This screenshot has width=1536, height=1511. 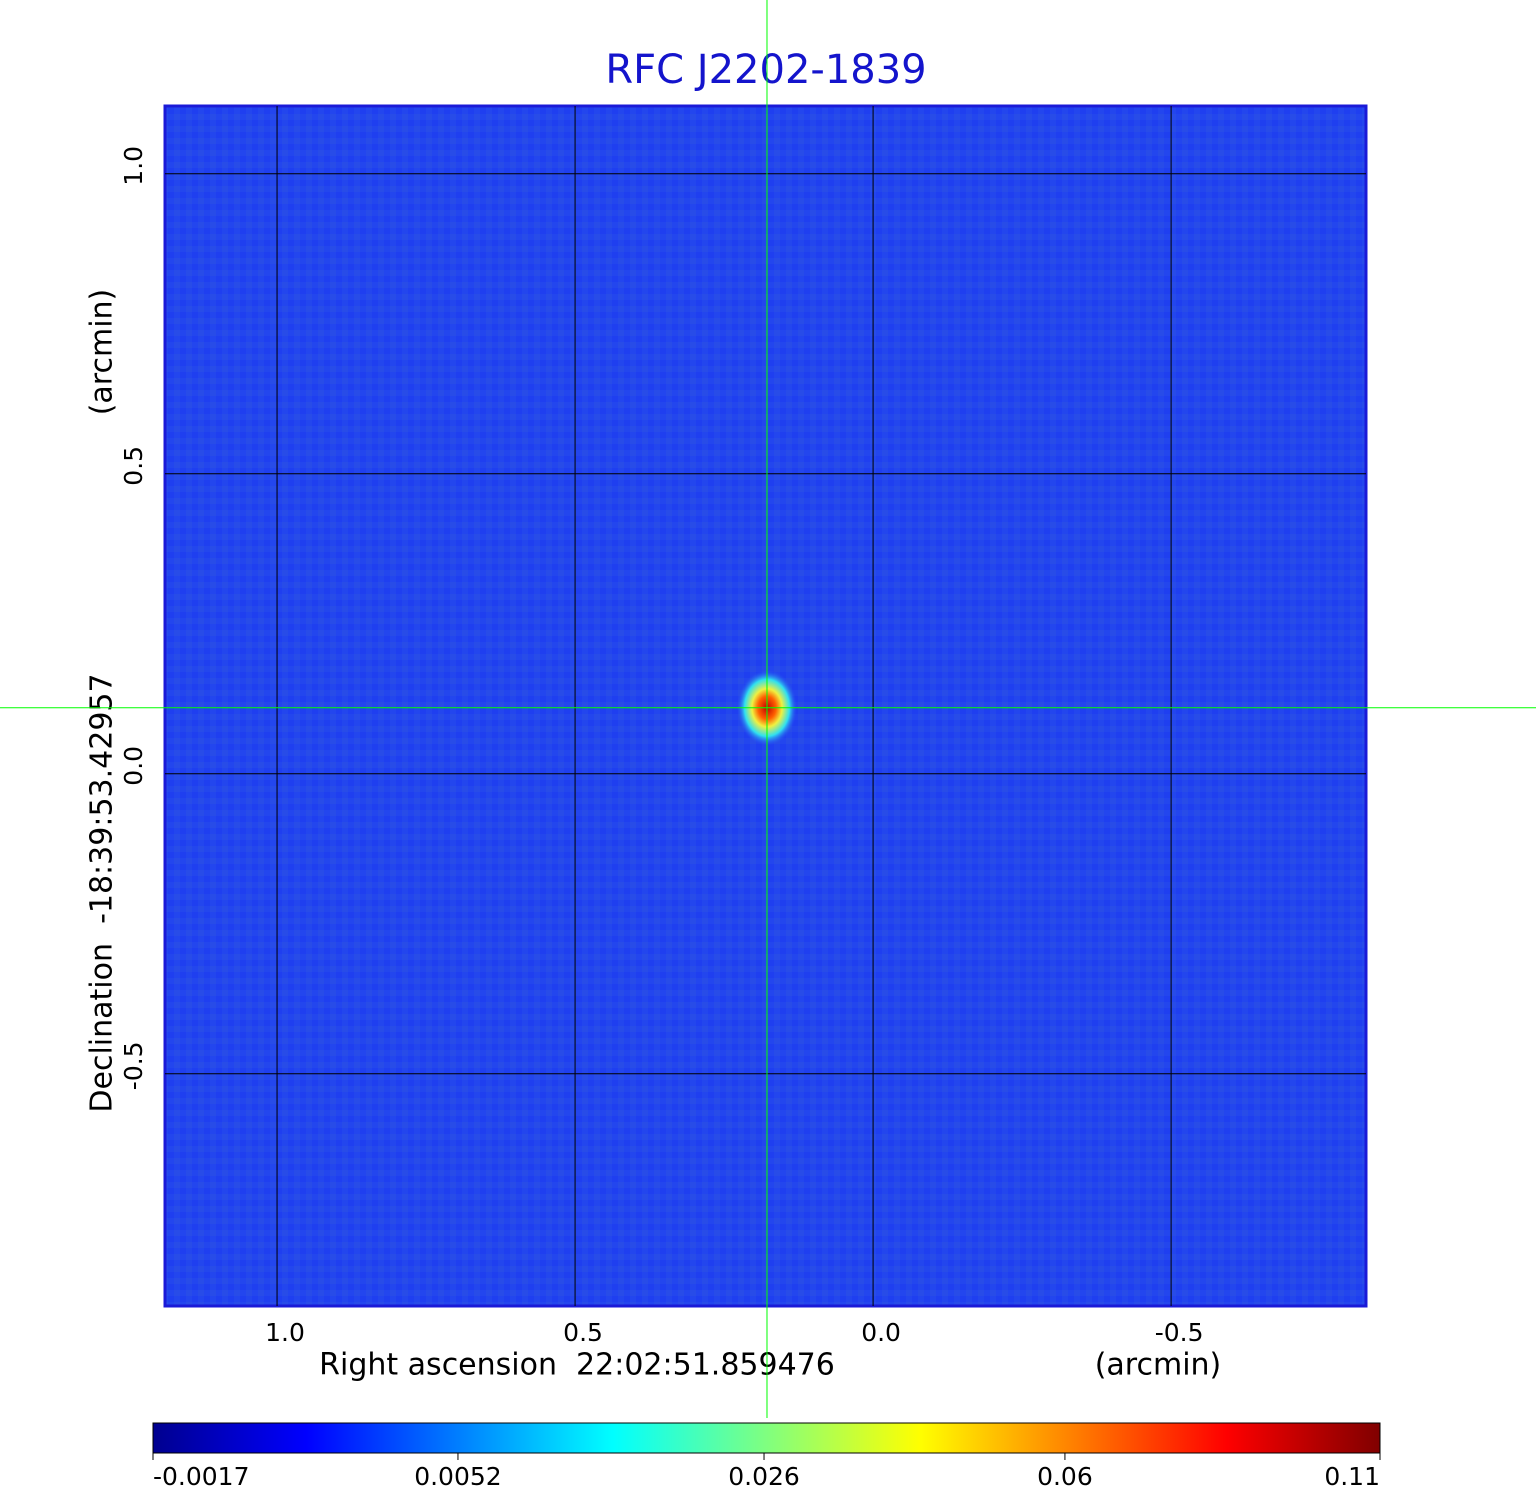 What do you see at coordinates (133, 166) in the screenshot?
I see `y-tick-label: 1.0` at bounding box center [133, 166].